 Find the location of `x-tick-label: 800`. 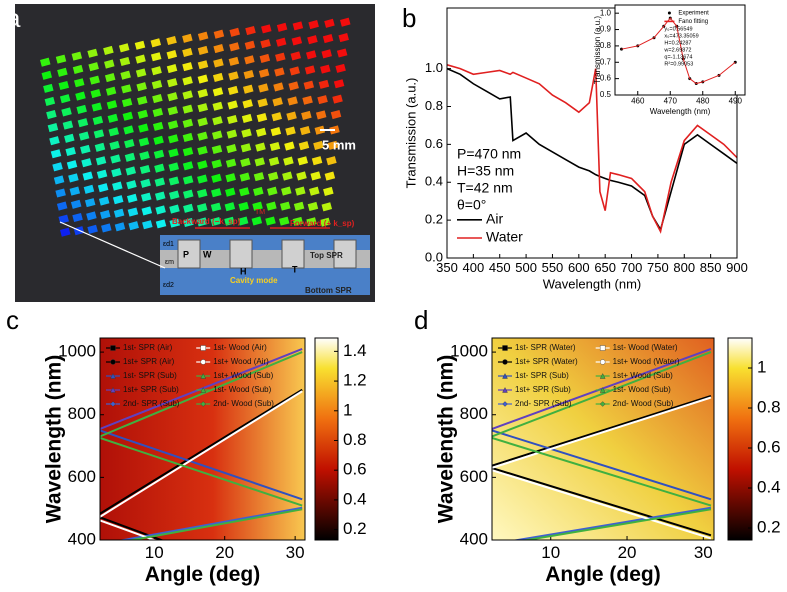

x-tick-label: 800 is located at coordinates (684, 267).